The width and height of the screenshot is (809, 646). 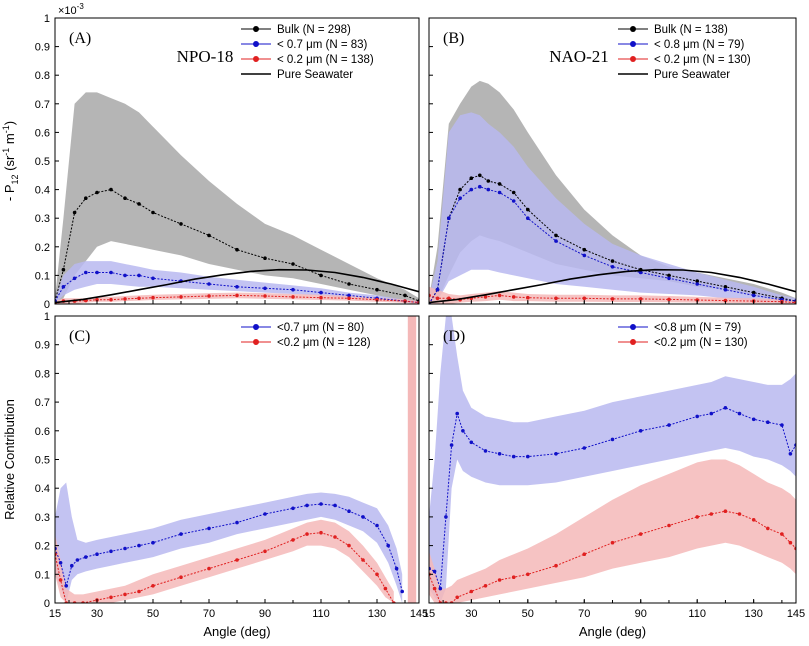 What do you see at coordinates (256, 44) in the screenshot?
I see `panel-a-legend-marker` at bounding box center [256, 44].